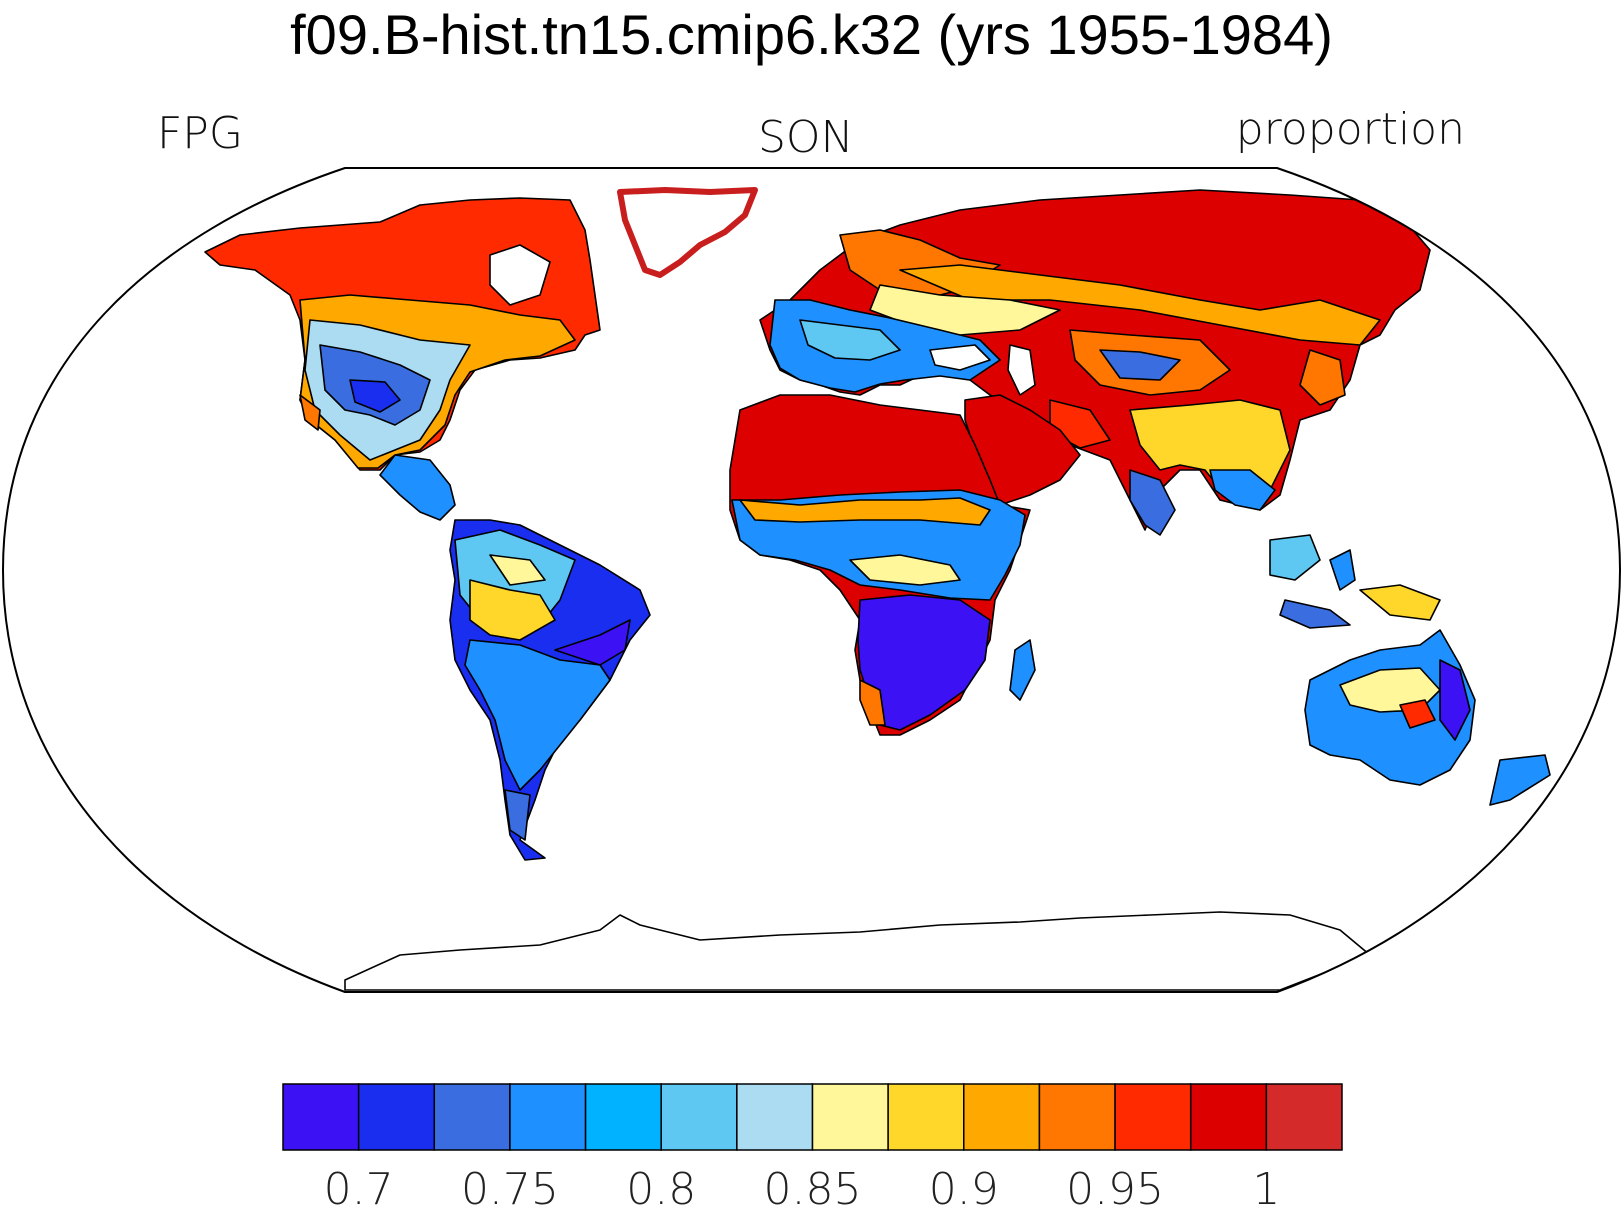 This screenshot has height=1215, width=1623. What do you see at coordinates (520, 275) in the screenshot?
I see `hudson-bay` at bounding box center [520, 275].